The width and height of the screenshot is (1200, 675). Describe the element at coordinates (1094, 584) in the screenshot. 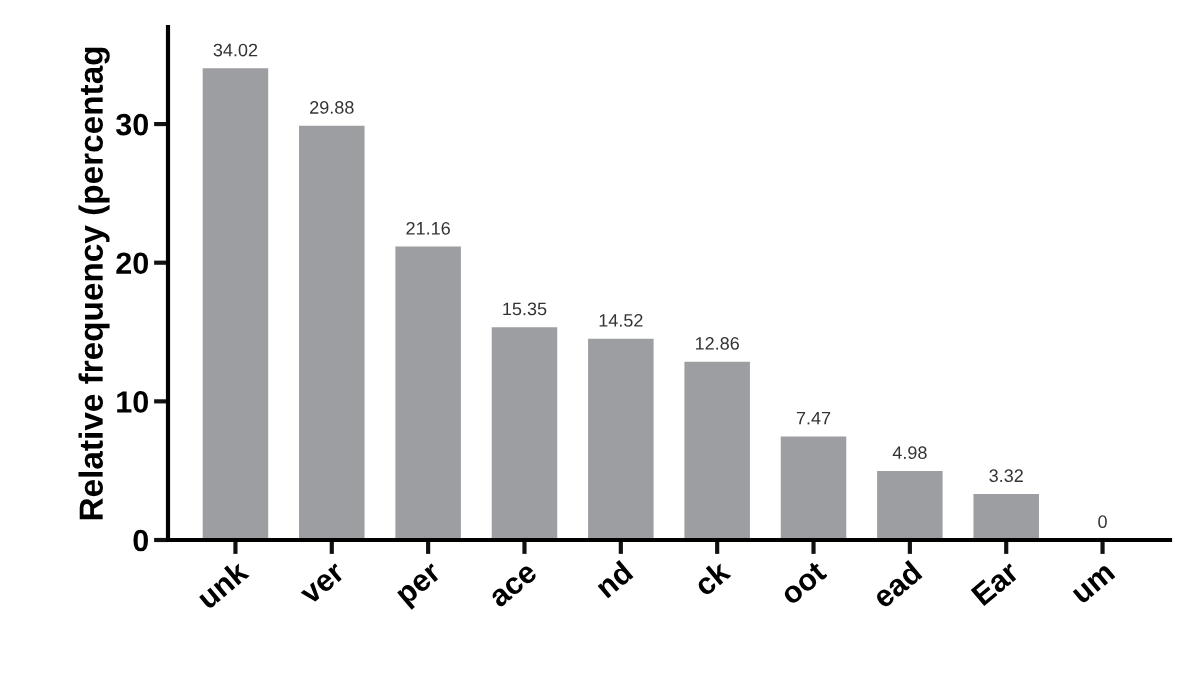

I see `x-tick-label: um` at that location.